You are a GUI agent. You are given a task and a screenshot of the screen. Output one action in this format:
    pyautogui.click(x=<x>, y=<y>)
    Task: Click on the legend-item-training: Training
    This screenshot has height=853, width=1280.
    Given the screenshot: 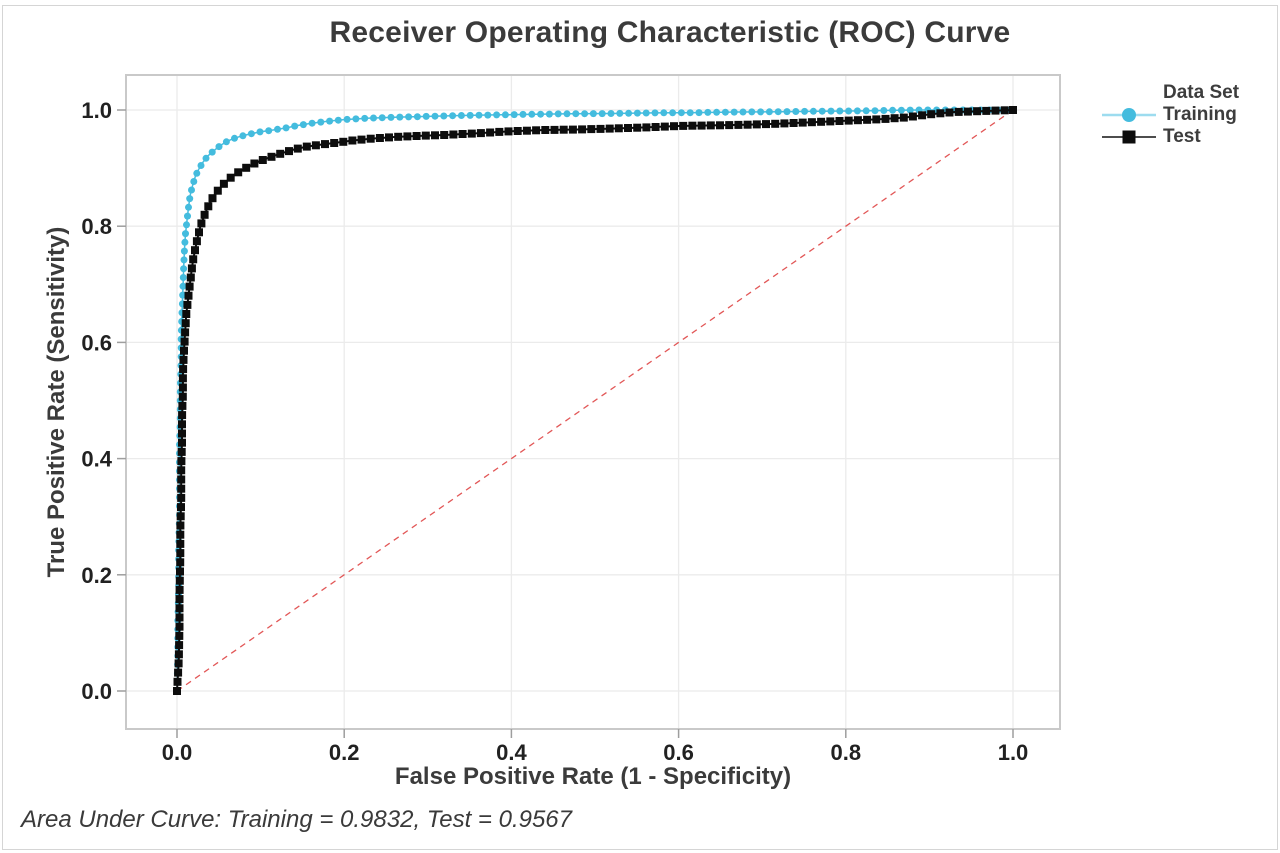 What is the action you would take?
    pyautogui.click(x=1170, y=115)
    